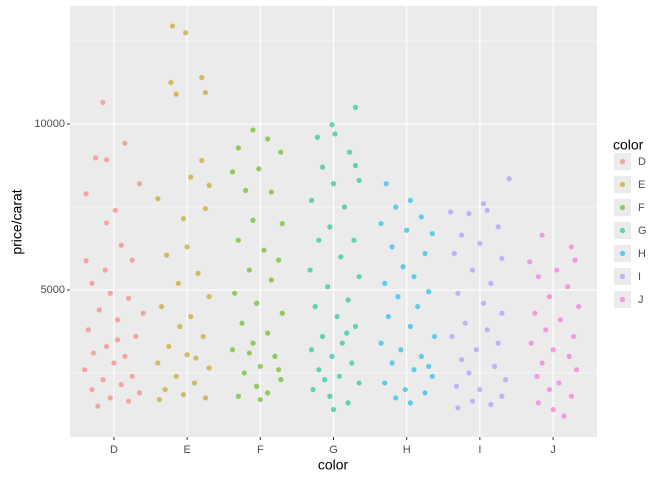 This screenshot has width=672, height=485. What do you see at coordinates (49, 124) in the screenshot?
I see `y-tick-label: 10000` at bounding box center [49, 124].